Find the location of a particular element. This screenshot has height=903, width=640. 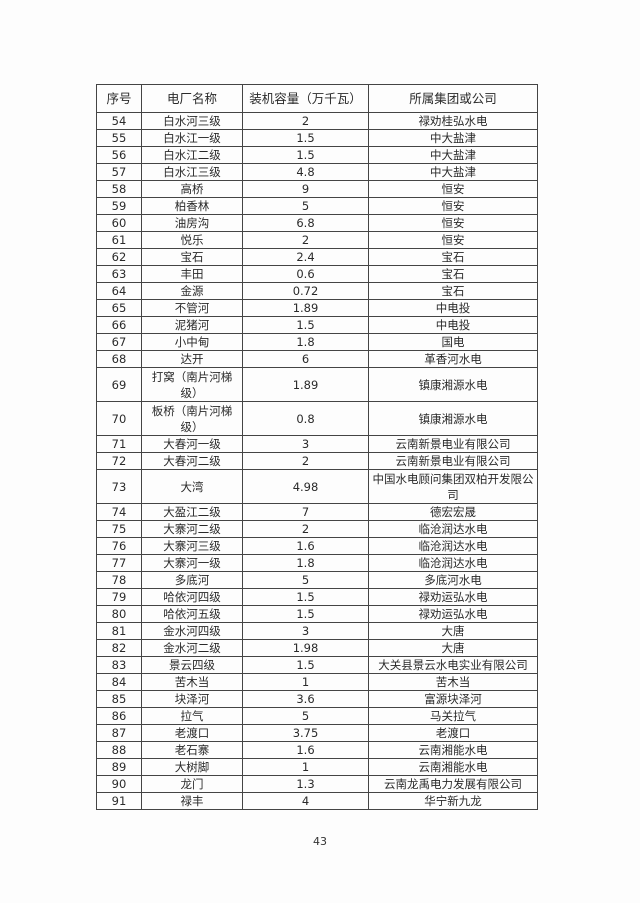

cell-capacity: 0.8 is located at coordinates (305, 418).